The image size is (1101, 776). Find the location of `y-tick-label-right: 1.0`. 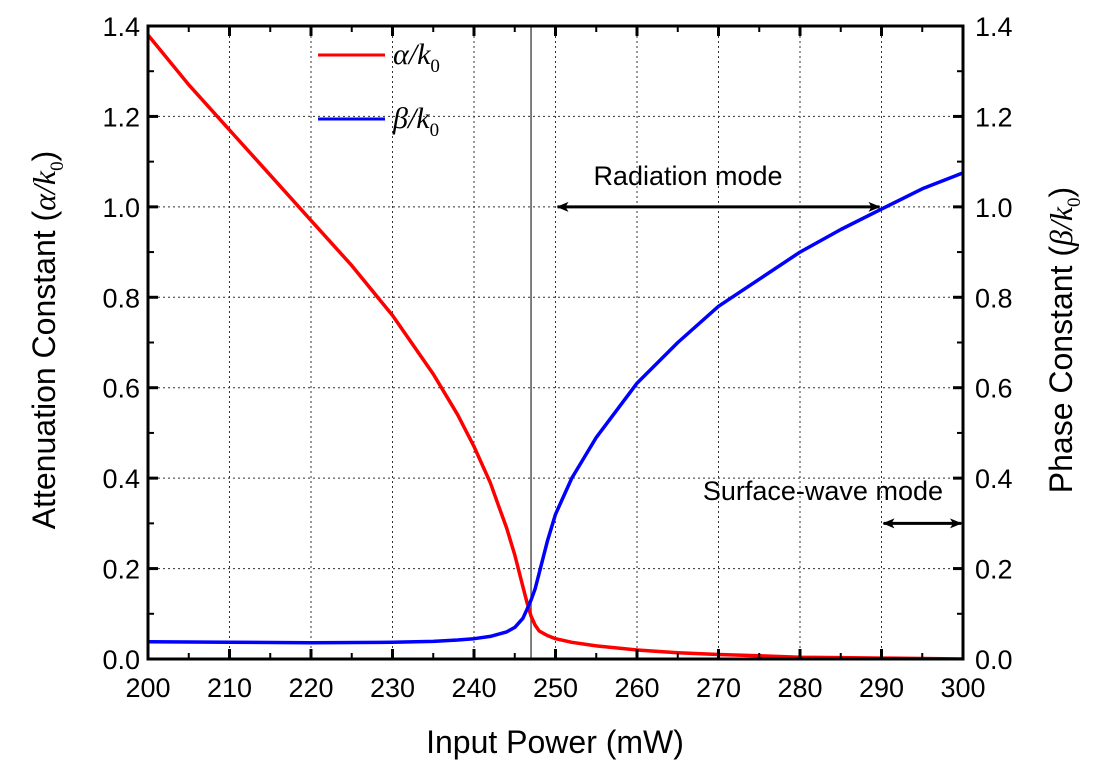

y-tick-label-right: 1.0 is located at coordinates (994, 208).